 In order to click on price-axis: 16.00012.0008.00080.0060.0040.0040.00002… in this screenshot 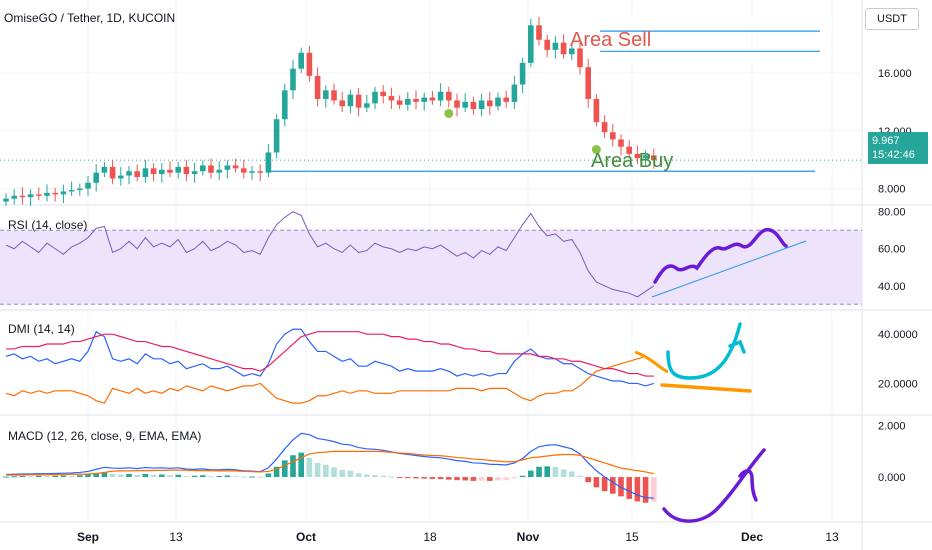, I will do `click(898, 276)`.